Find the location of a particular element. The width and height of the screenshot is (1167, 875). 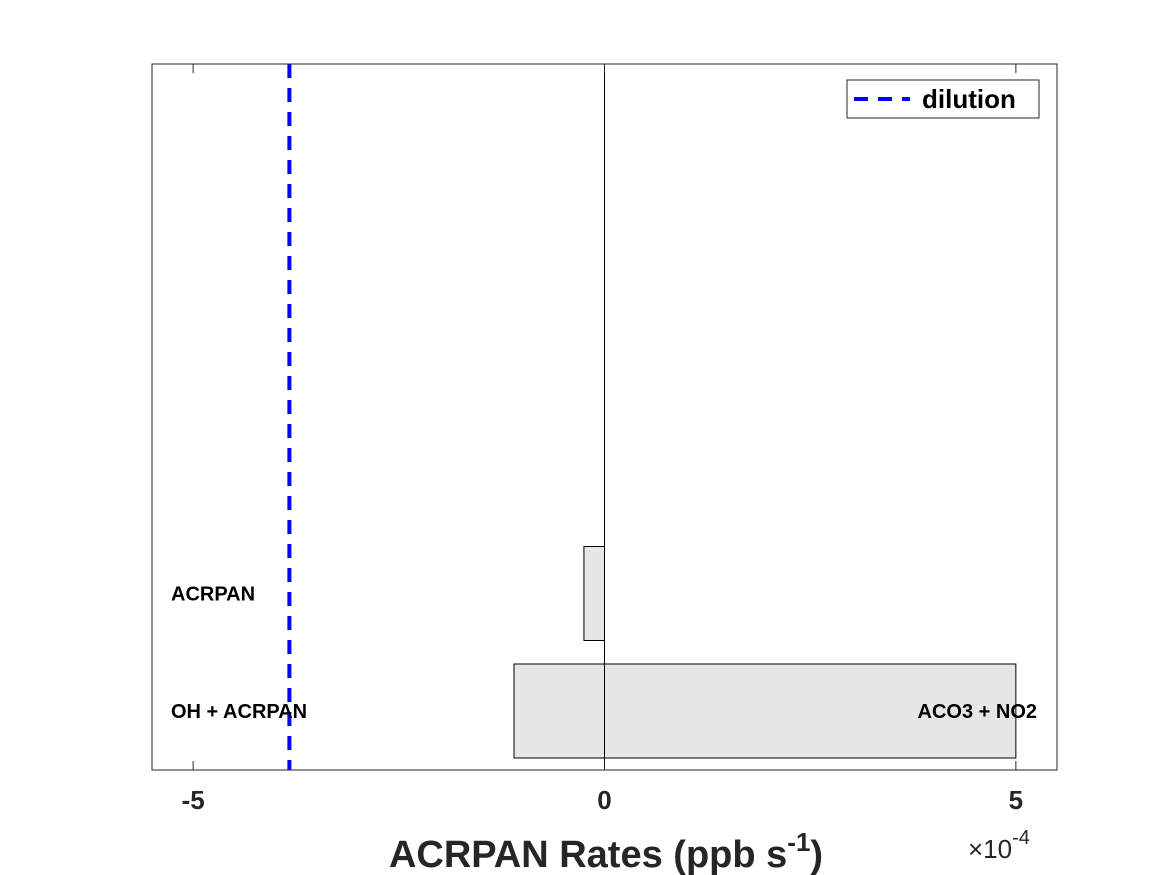

bar-labels: OH + ACRPAN ACO3 + NO2 ACRPAN is located at coordinates (604, 654).